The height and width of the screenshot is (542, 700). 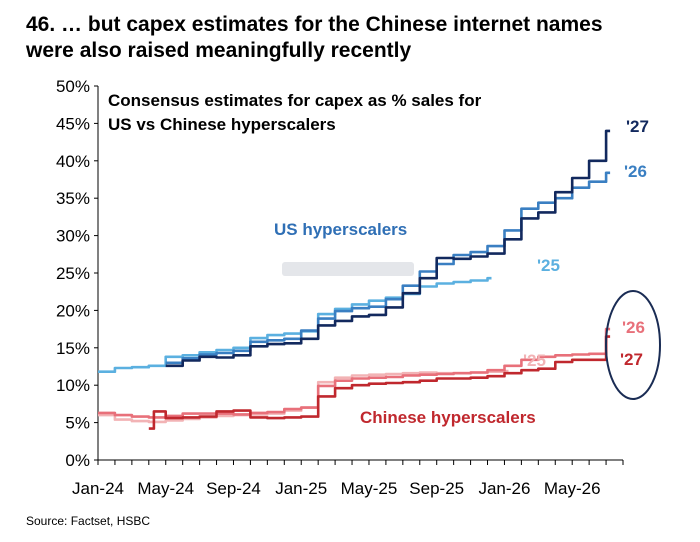 I want to click on x-tick-label: May-24, so click(x=165, y=488).